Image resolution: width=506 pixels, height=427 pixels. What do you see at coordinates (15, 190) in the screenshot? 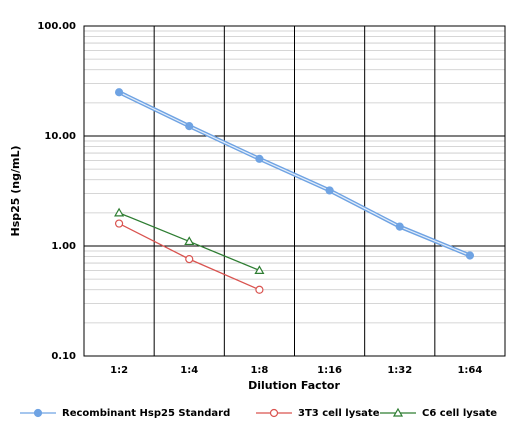
I see `y-axis-label: Hsp25 (ng/mL)` at bounding box center [15, 190].